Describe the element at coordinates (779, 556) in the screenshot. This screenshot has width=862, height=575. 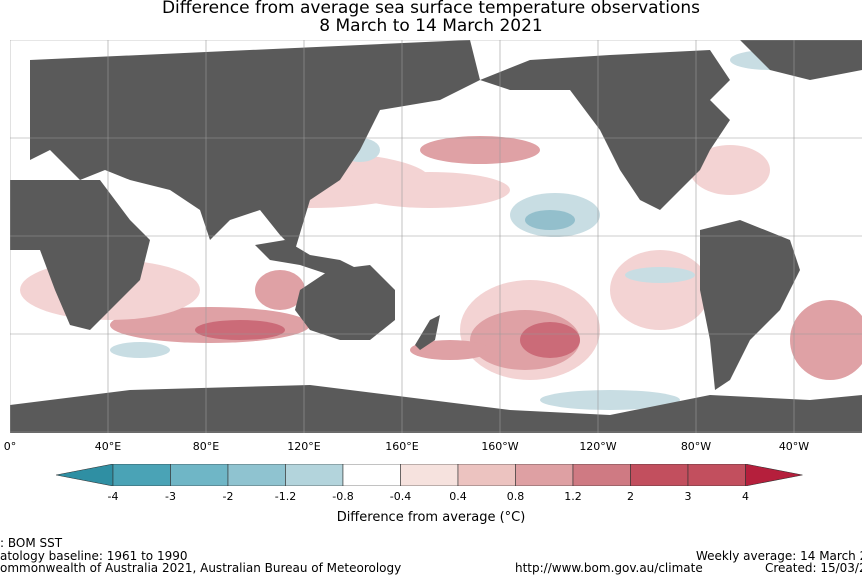
I see `footer-weekly-average: Weekly average: 14 March 2` at that location.